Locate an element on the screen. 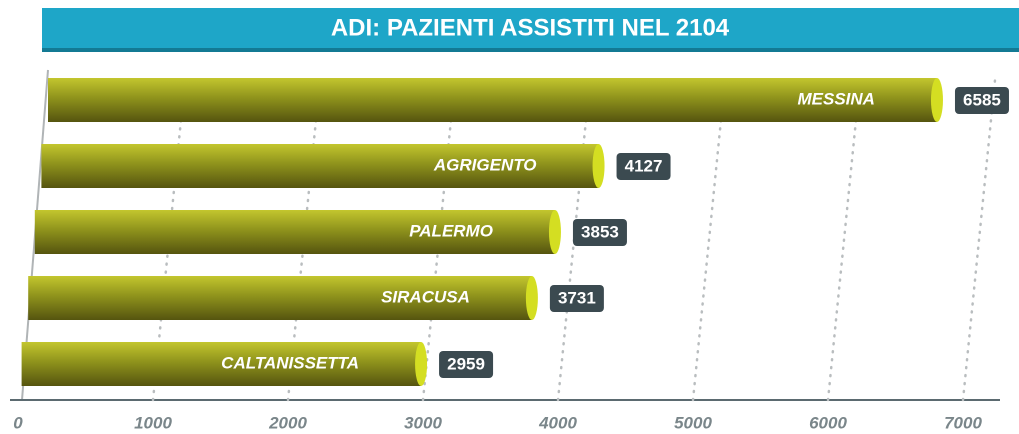  x-tick-label: 6000 is located at coordinates (828, 422).